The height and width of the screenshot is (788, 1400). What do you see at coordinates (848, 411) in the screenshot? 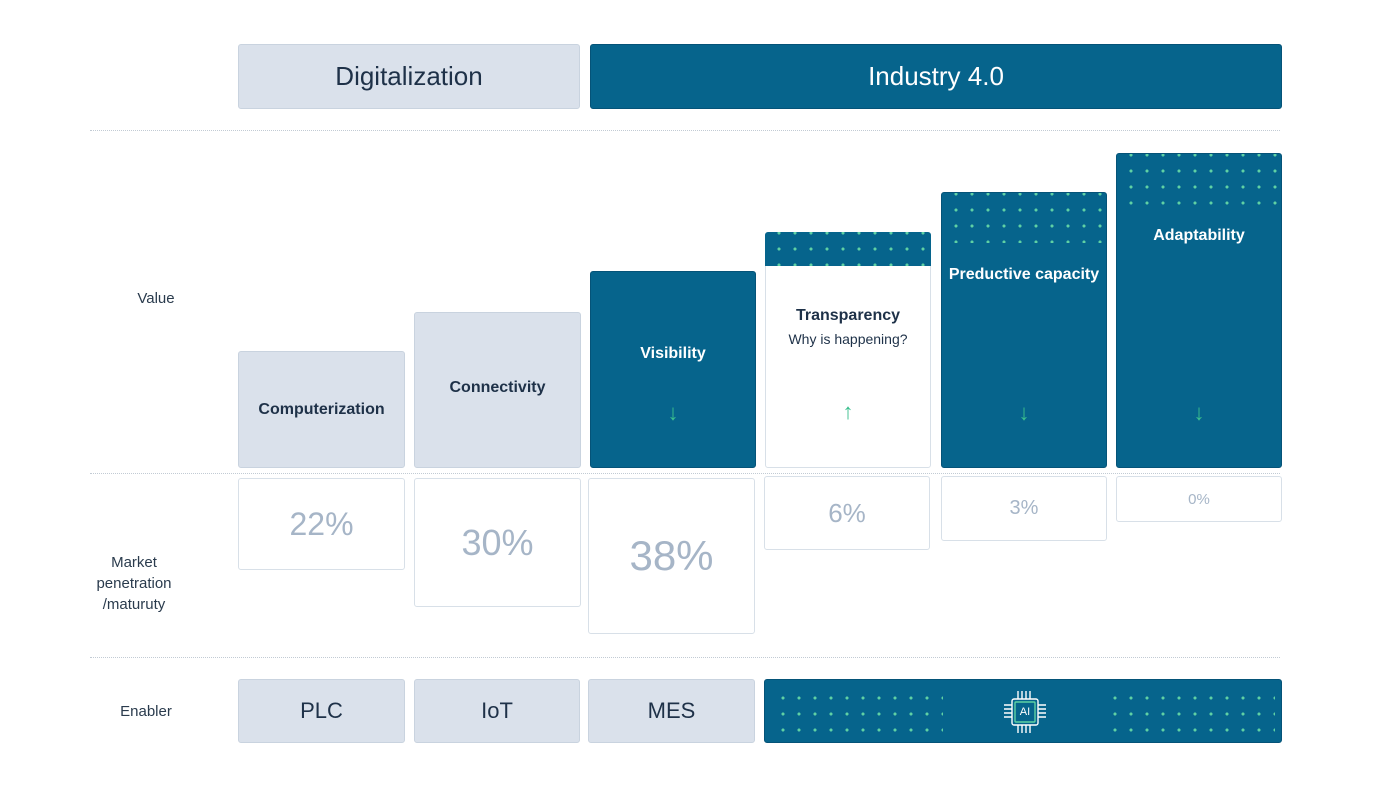
I see `arrow-up-icon: ↑` at bounding box center [848, 411].